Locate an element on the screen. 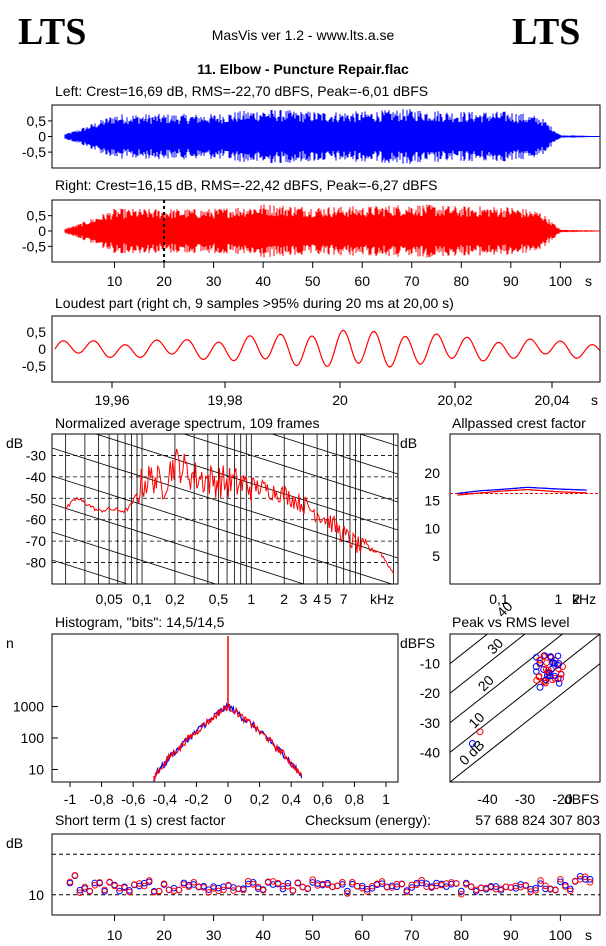 The width and height of the screenshot is (606, 946). histogram-x-tick: 0,4 is located at coordinates (291, 799).